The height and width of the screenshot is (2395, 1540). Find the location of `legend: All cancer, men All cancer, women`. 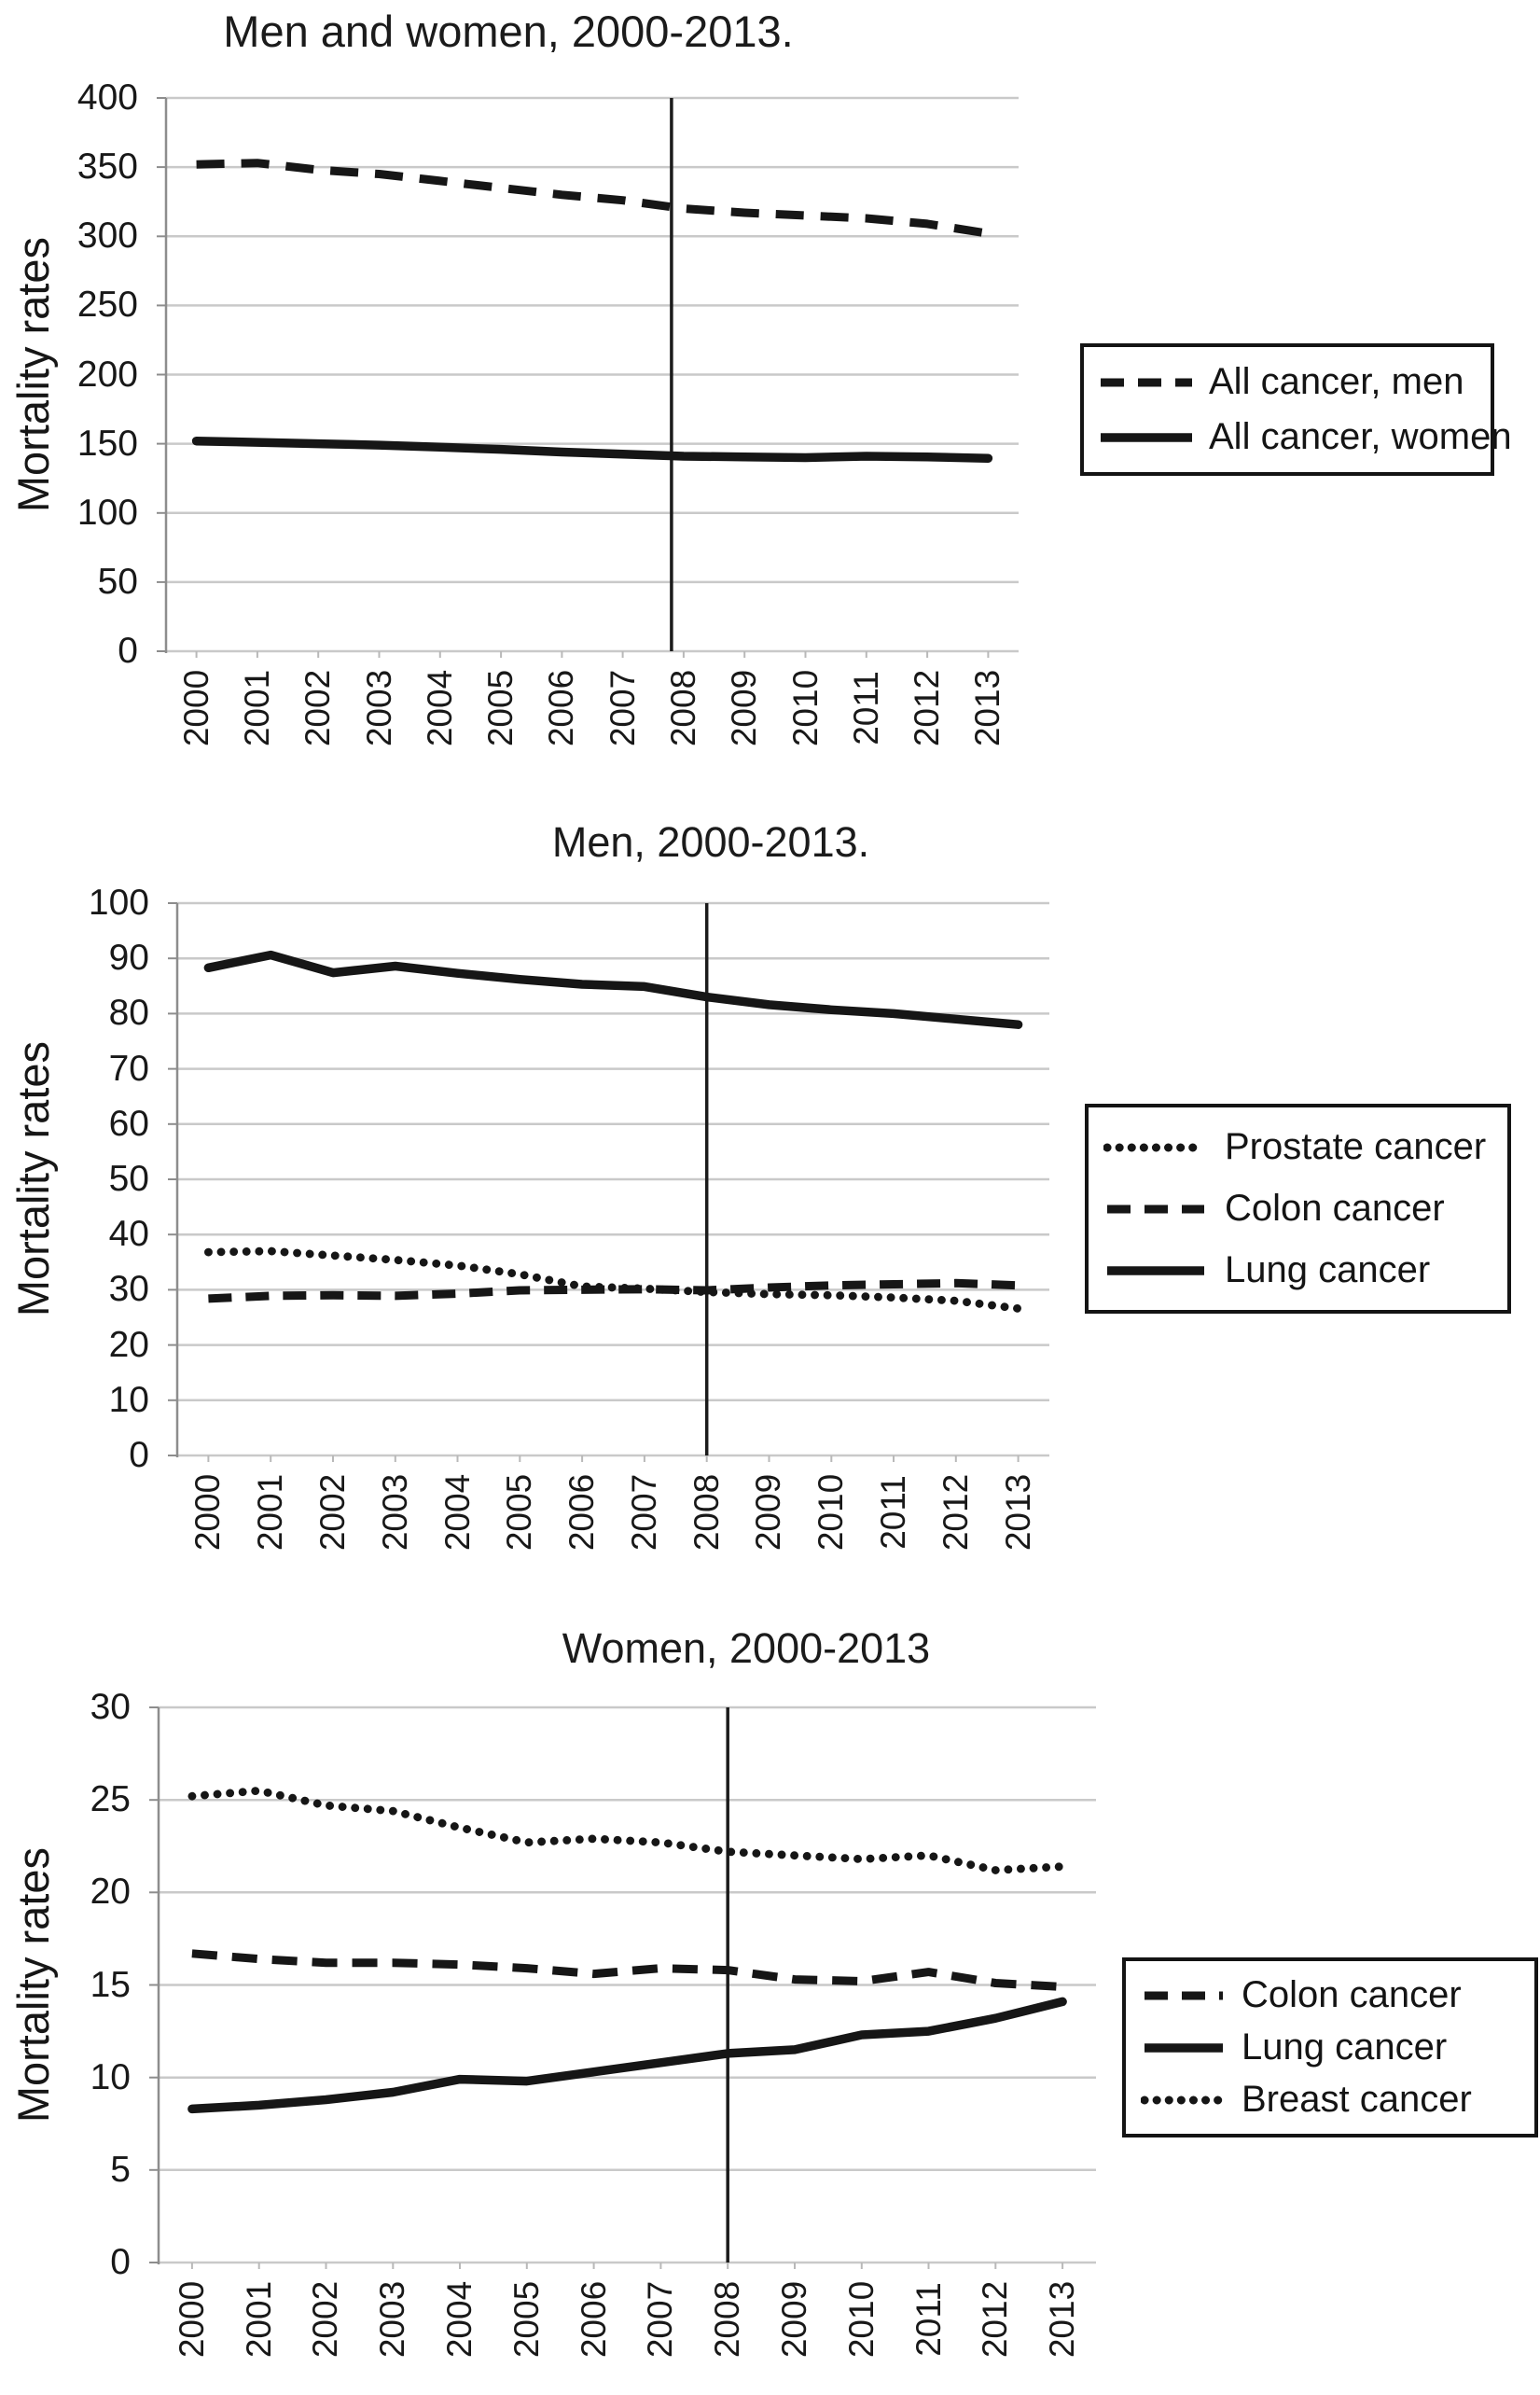

legend: All cancer, men All cancer, women is located at coordinates (1296, 410).